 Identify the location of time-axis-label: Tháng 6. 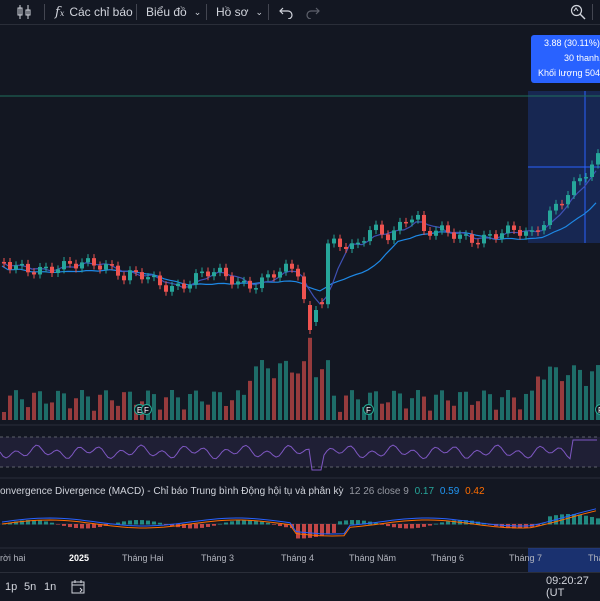
(448, 558).